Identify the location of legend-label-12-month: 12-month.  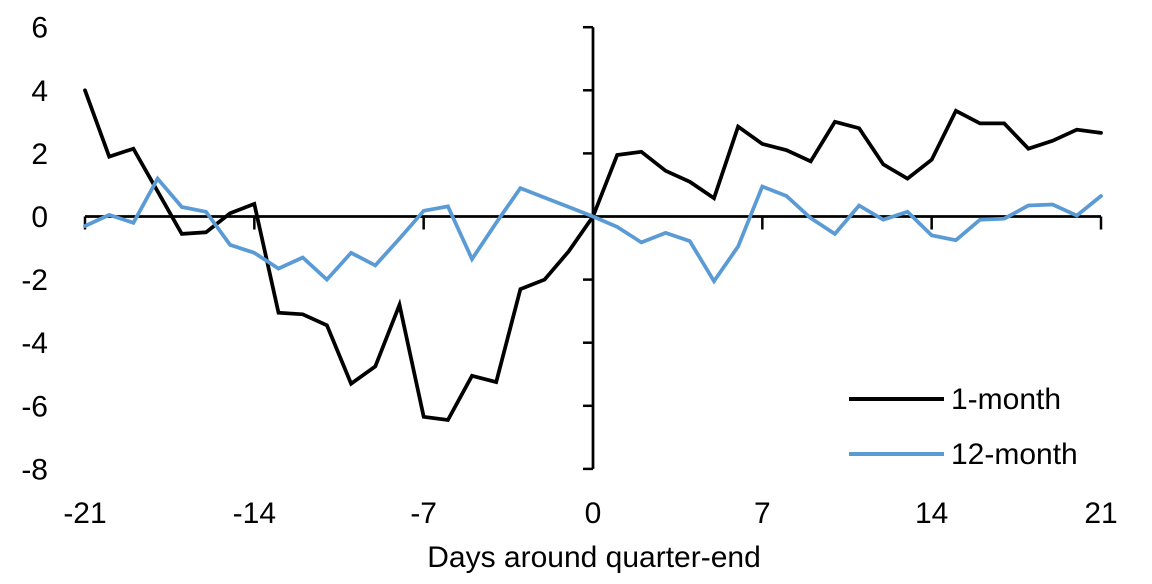
(1014, 454).